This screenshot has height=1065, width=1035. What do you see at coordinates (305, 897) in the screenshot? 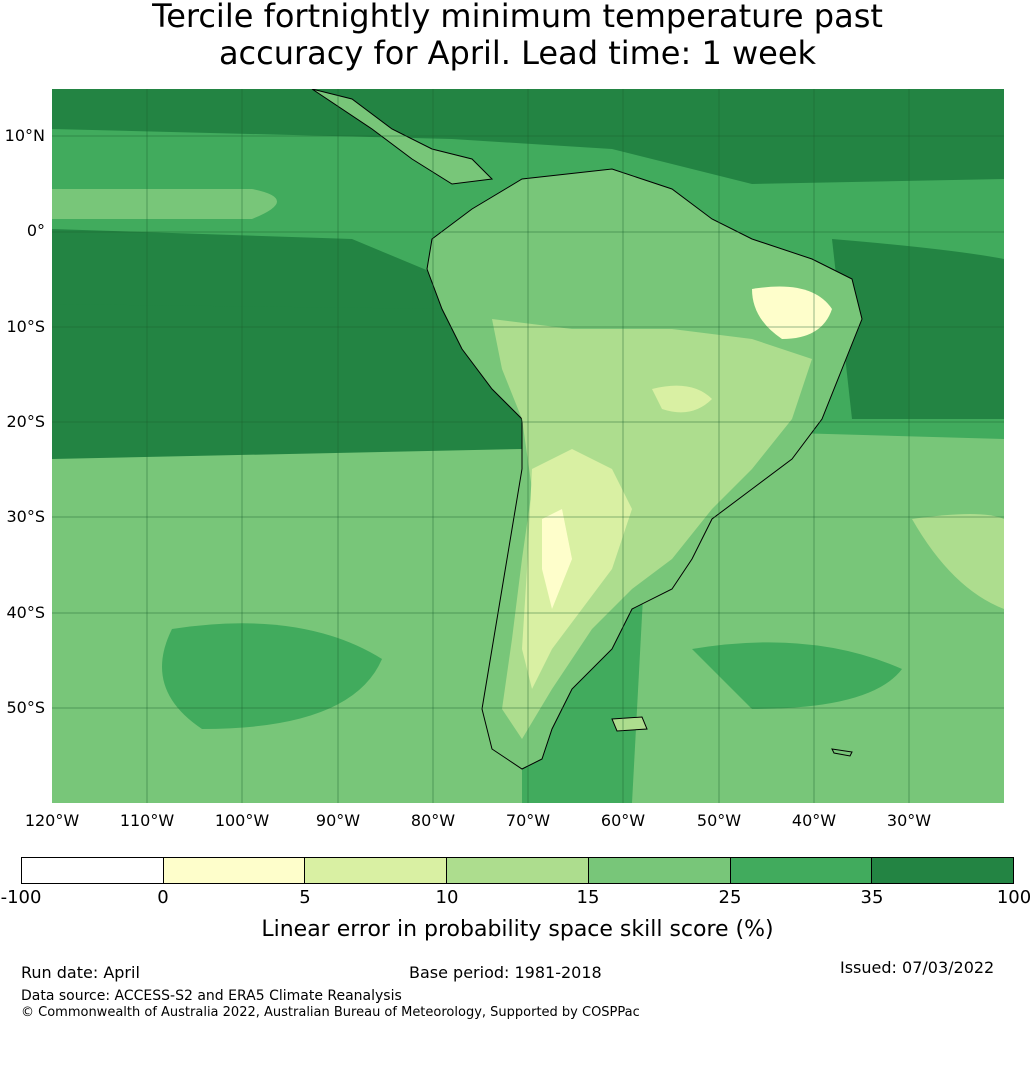
I see `colorbar-tick-label: 5` at bounding box center [305, 897].